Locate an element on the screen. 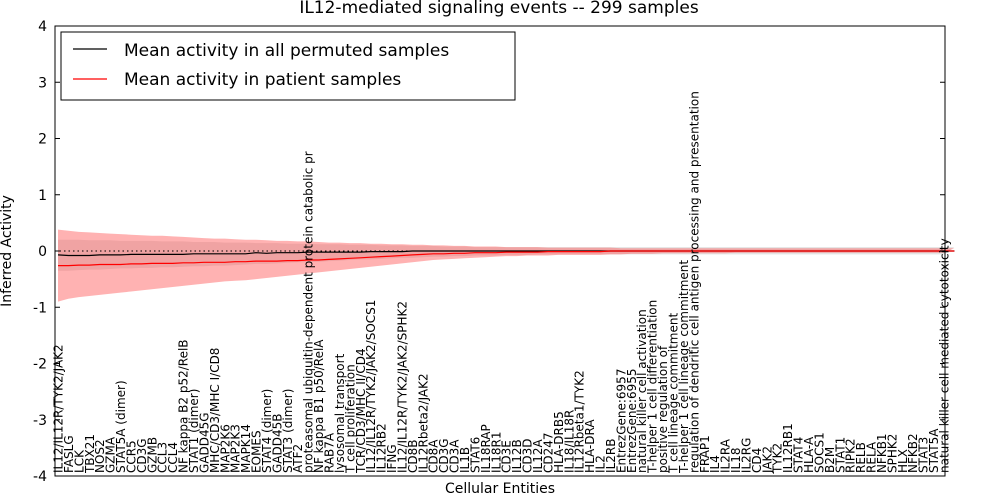 This screenshot has width=1000, height=500. x-tick-label: B2M is located at coordinates (830, 460).